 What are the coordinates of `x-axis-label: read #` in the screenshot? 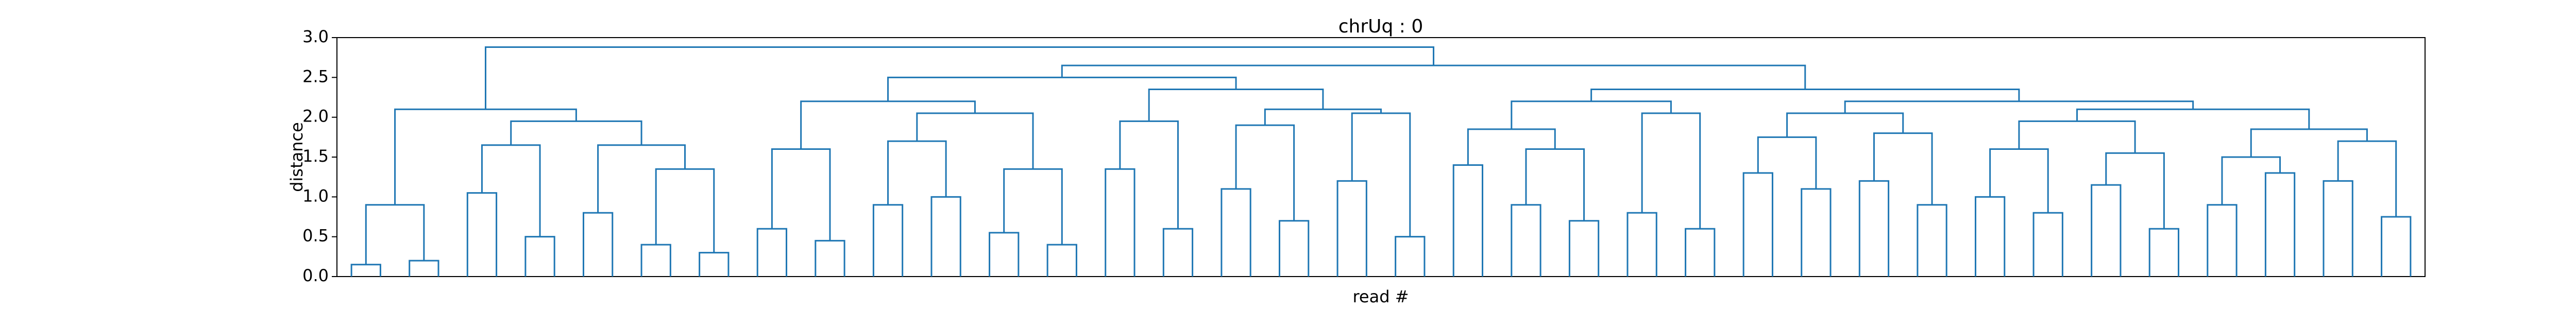 It's located at (1380, 297).